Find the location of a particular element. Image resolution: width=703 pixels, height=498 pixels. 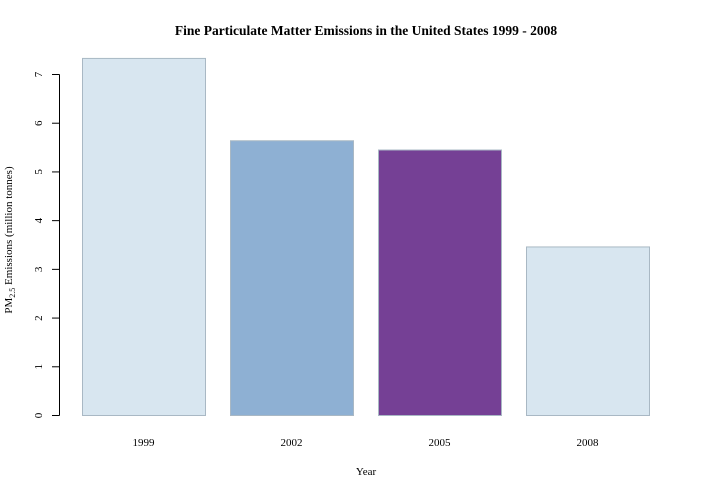

x-axis-title: Year is located at coordinates (366, 472).